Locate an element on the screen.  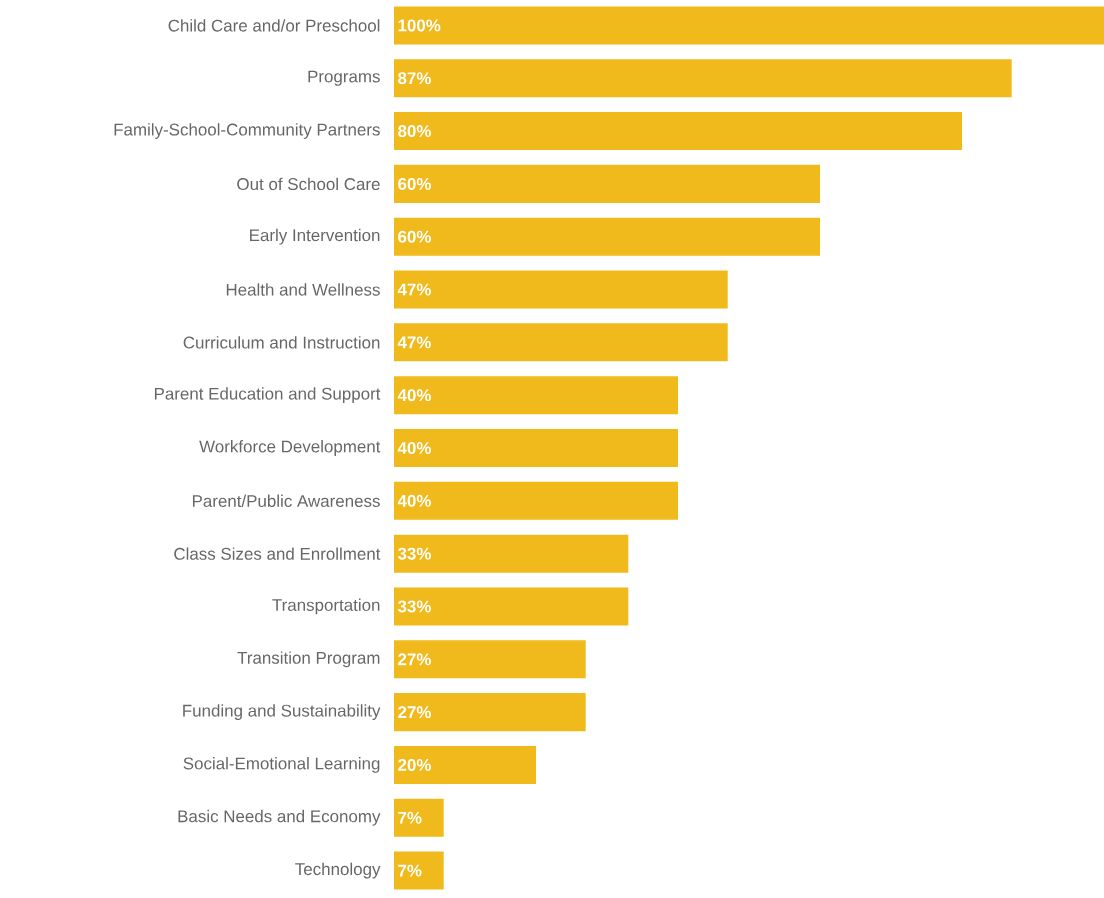
y-tick-label: Funding and Sustainability is located at coordinates (282, 712).